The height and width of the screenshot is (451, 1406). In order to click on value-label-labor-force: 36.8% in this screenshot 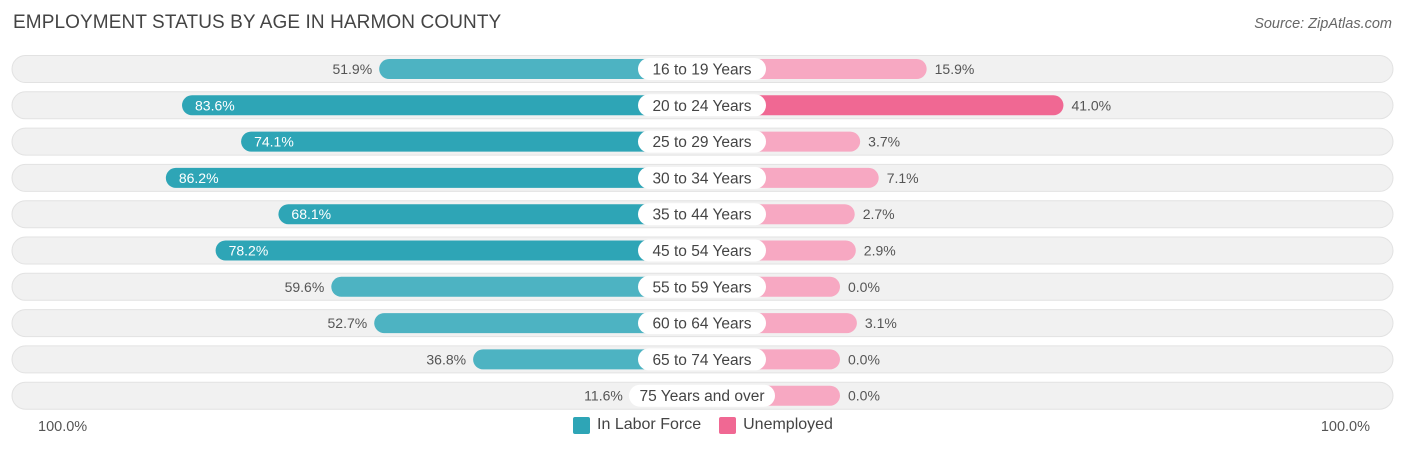, I will do `click(446, 359)`.